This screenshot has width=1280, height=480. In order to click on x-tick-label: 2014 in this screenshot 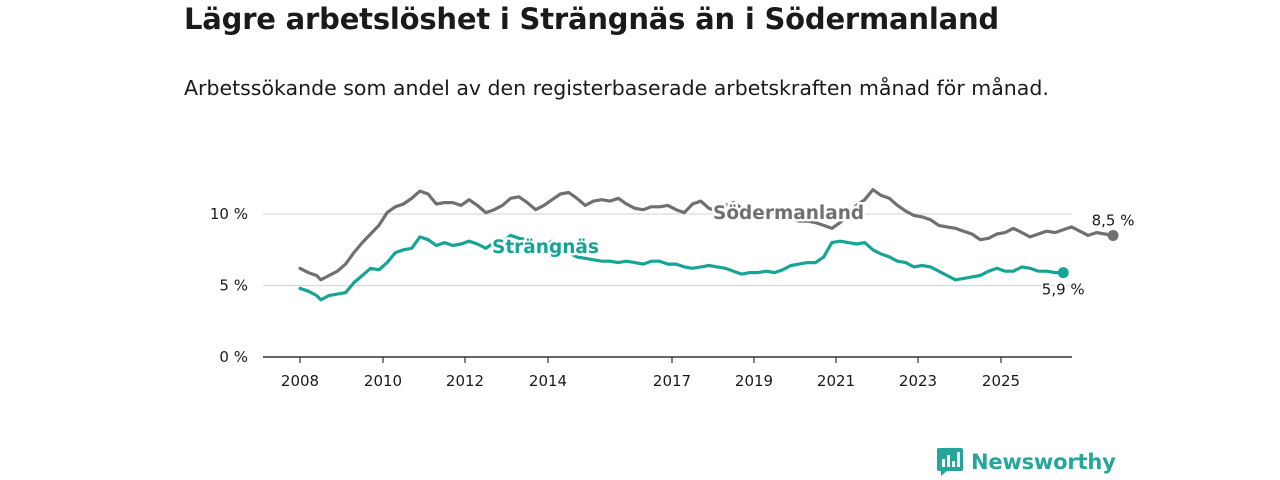, I will do `click(548, 381)`.